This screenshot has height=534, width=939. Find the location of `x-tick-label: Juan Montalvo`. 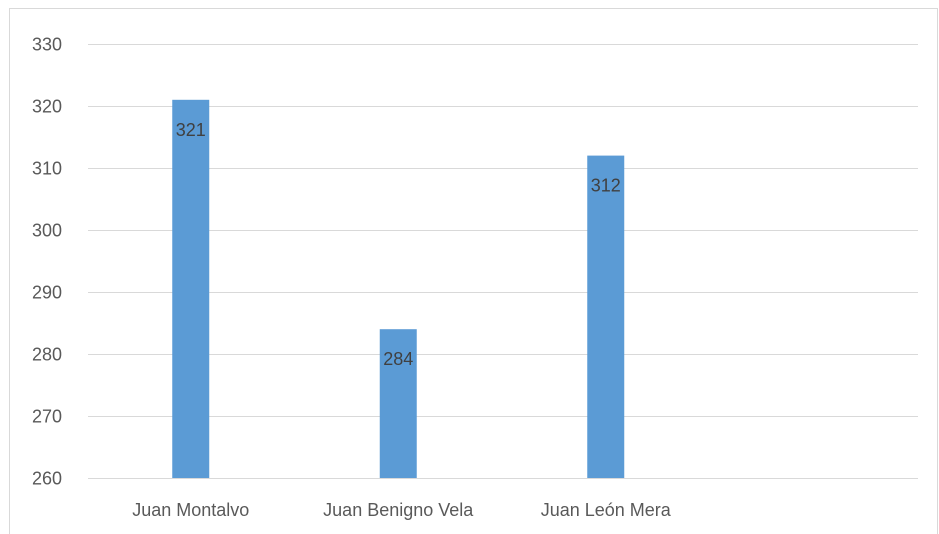

x-tick-label: Juan Montalvo is located at coordinates (190, 510).